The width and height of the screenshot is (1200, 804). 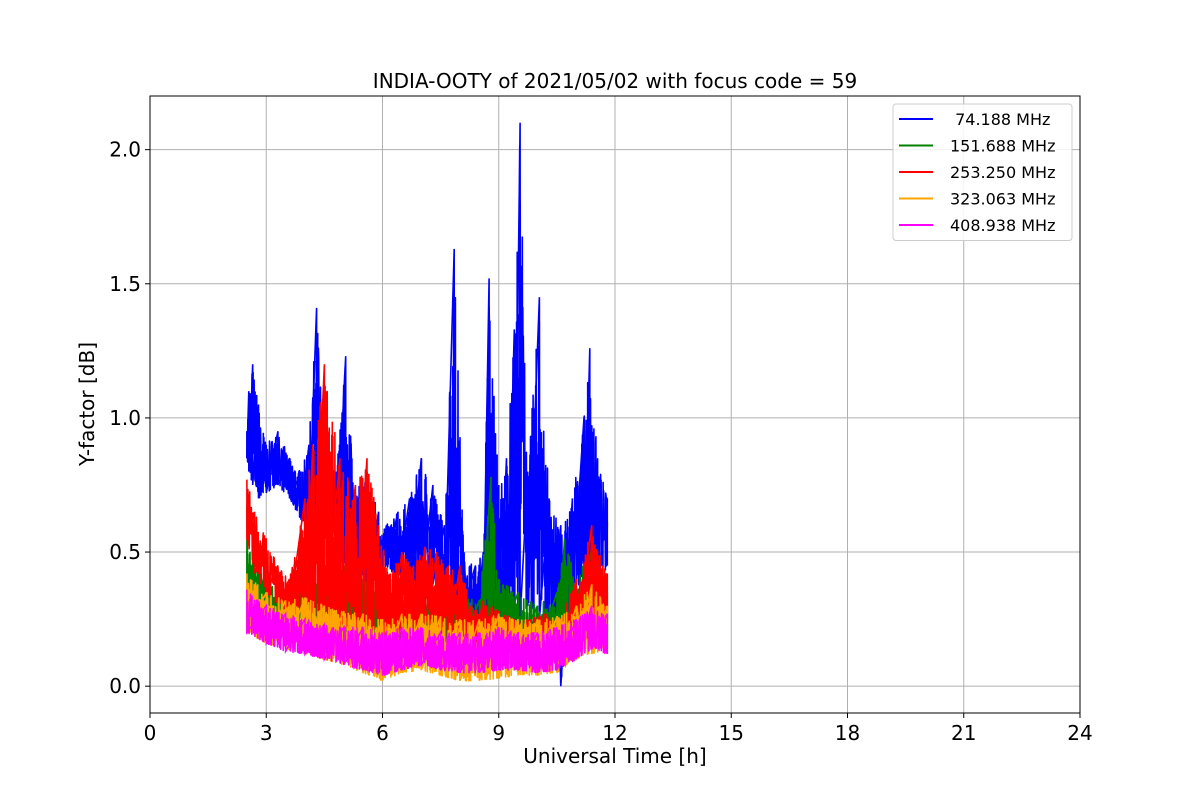 What do you see at coordinates (1079, 733) in the screenshot?
I see `x-tick-label: 24` at bounding box center [1079, 733].